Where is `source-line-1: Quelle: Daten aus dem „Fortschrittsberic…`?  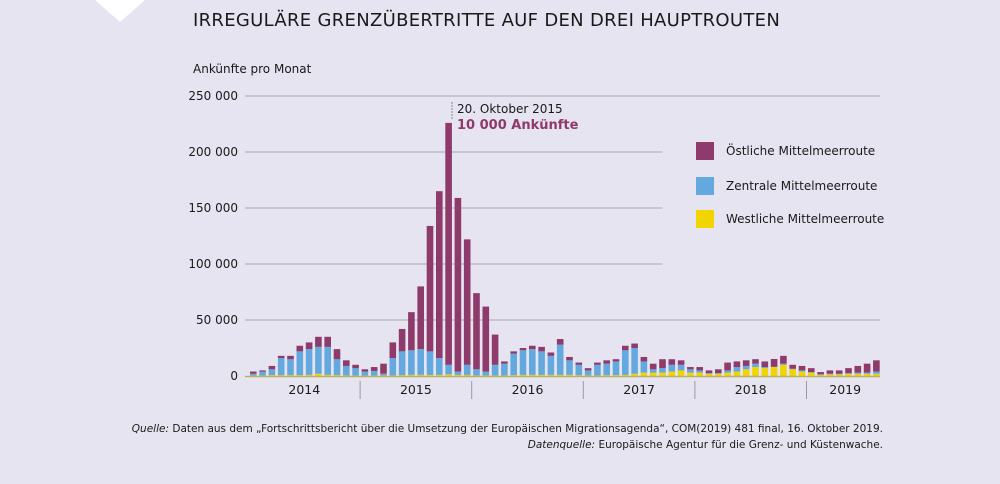 source-line-1: Quelle: Daten aus dem „Fortschrittsberic… is located at coordinates (507, 429).